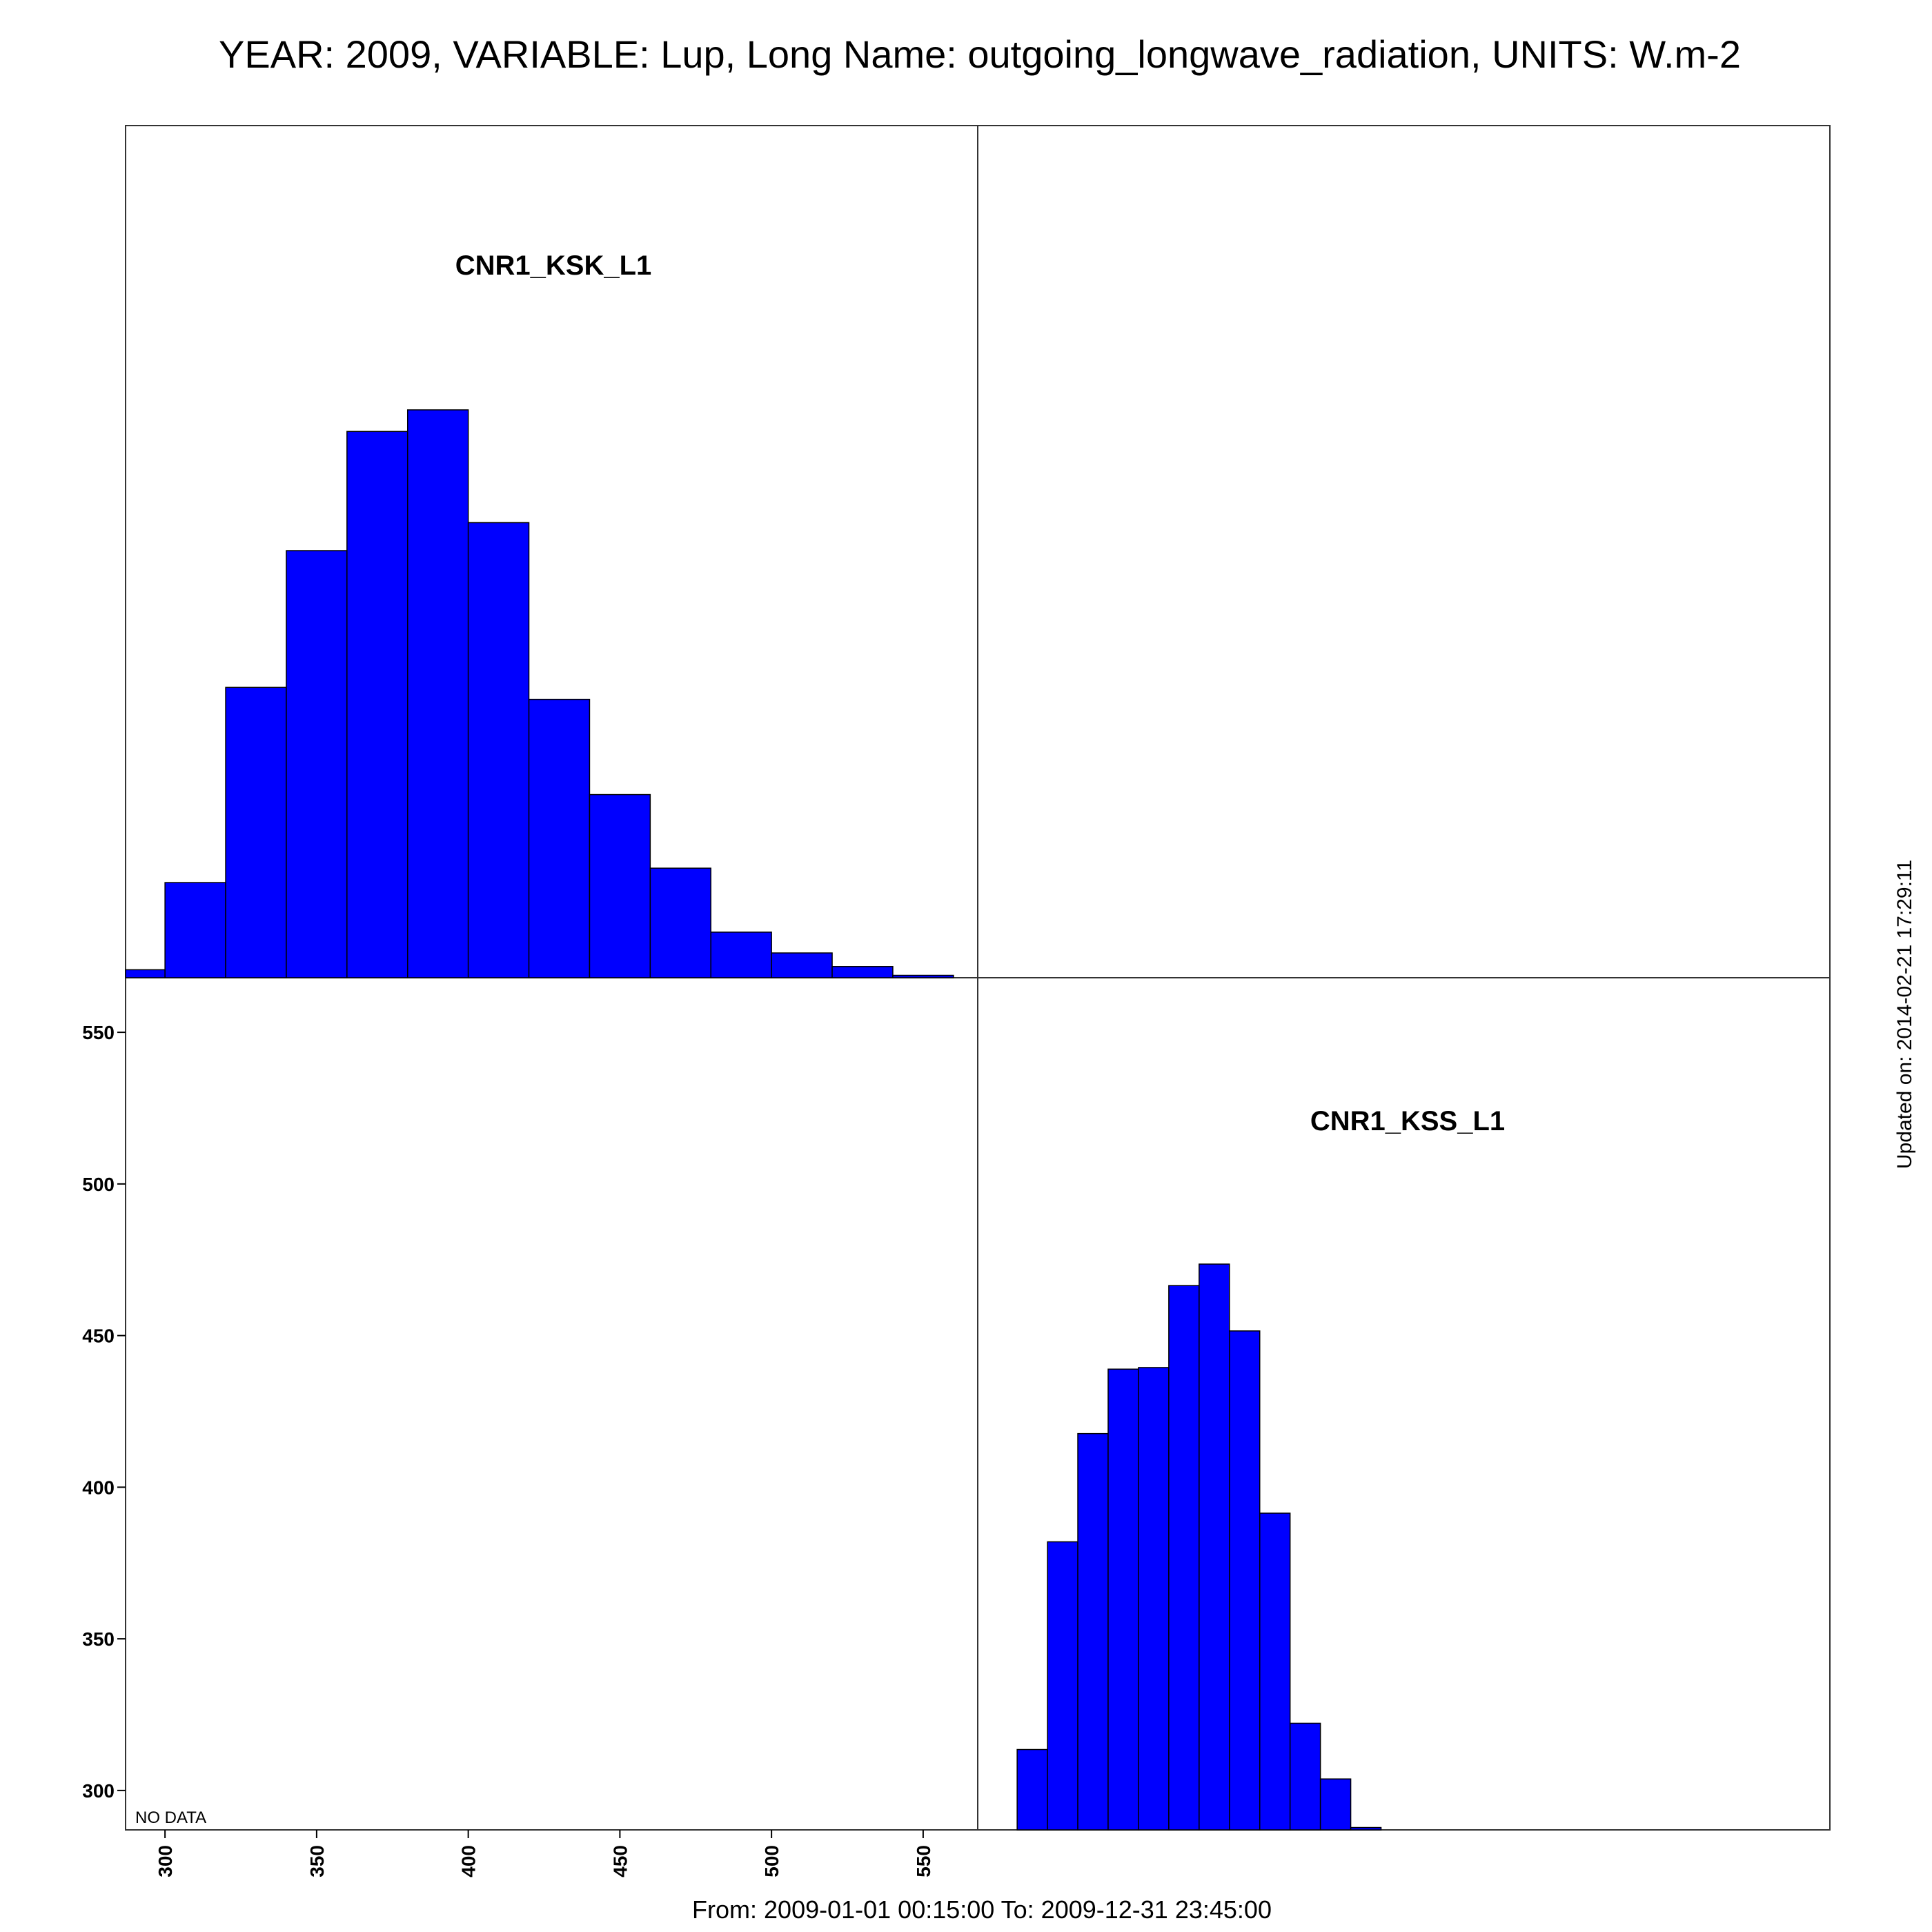  What do you see at coordinates (923, 1861) in the screenshot?
I see `x-tick-label: 550` at bounding box center [923, 1861].